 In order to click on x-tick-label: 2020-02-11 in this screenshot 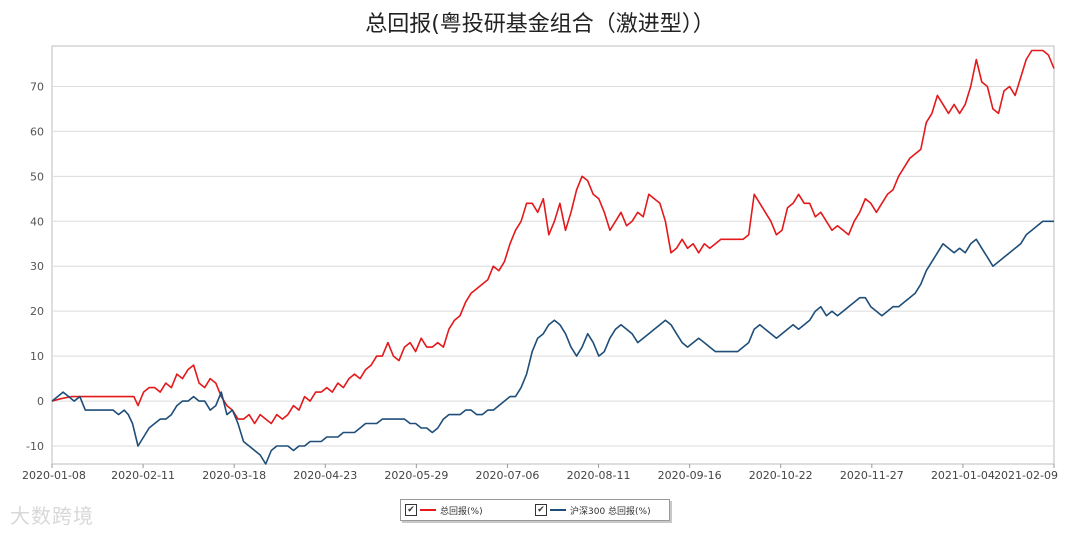, I will do `click(143, 475)`.